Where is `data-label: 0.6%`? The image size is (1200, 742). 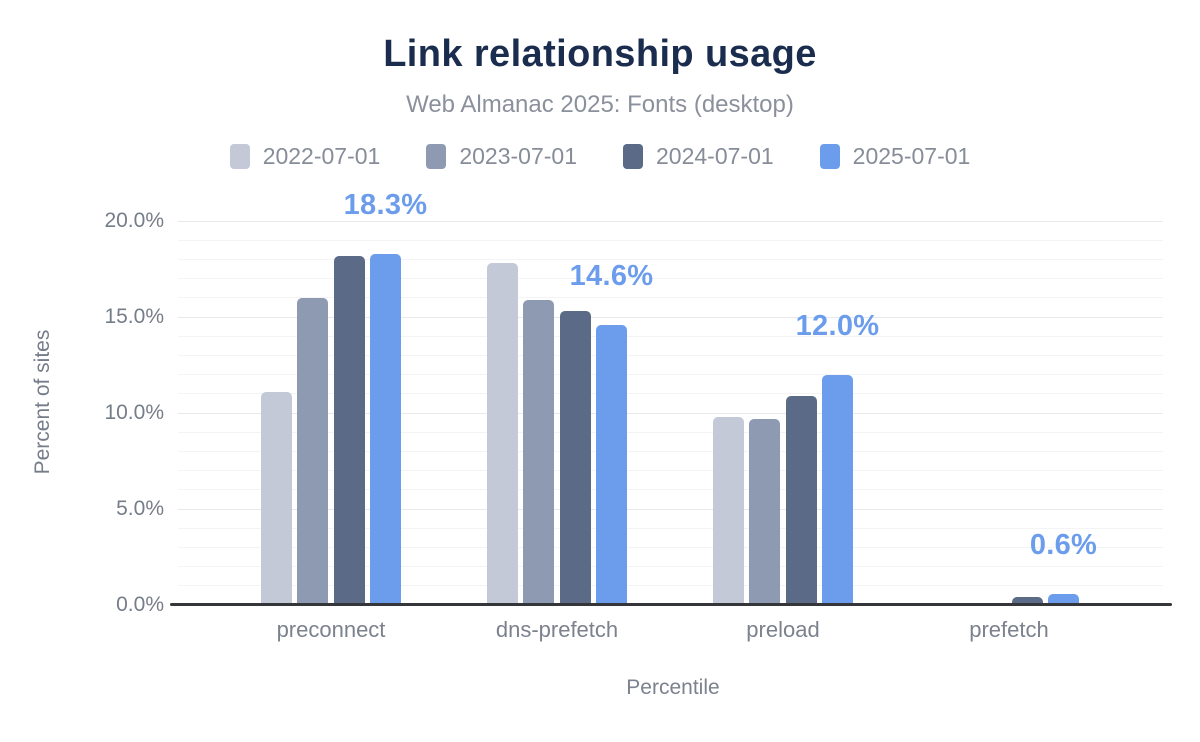 data-label: 0.6% is located at coordinates (1063, 544).